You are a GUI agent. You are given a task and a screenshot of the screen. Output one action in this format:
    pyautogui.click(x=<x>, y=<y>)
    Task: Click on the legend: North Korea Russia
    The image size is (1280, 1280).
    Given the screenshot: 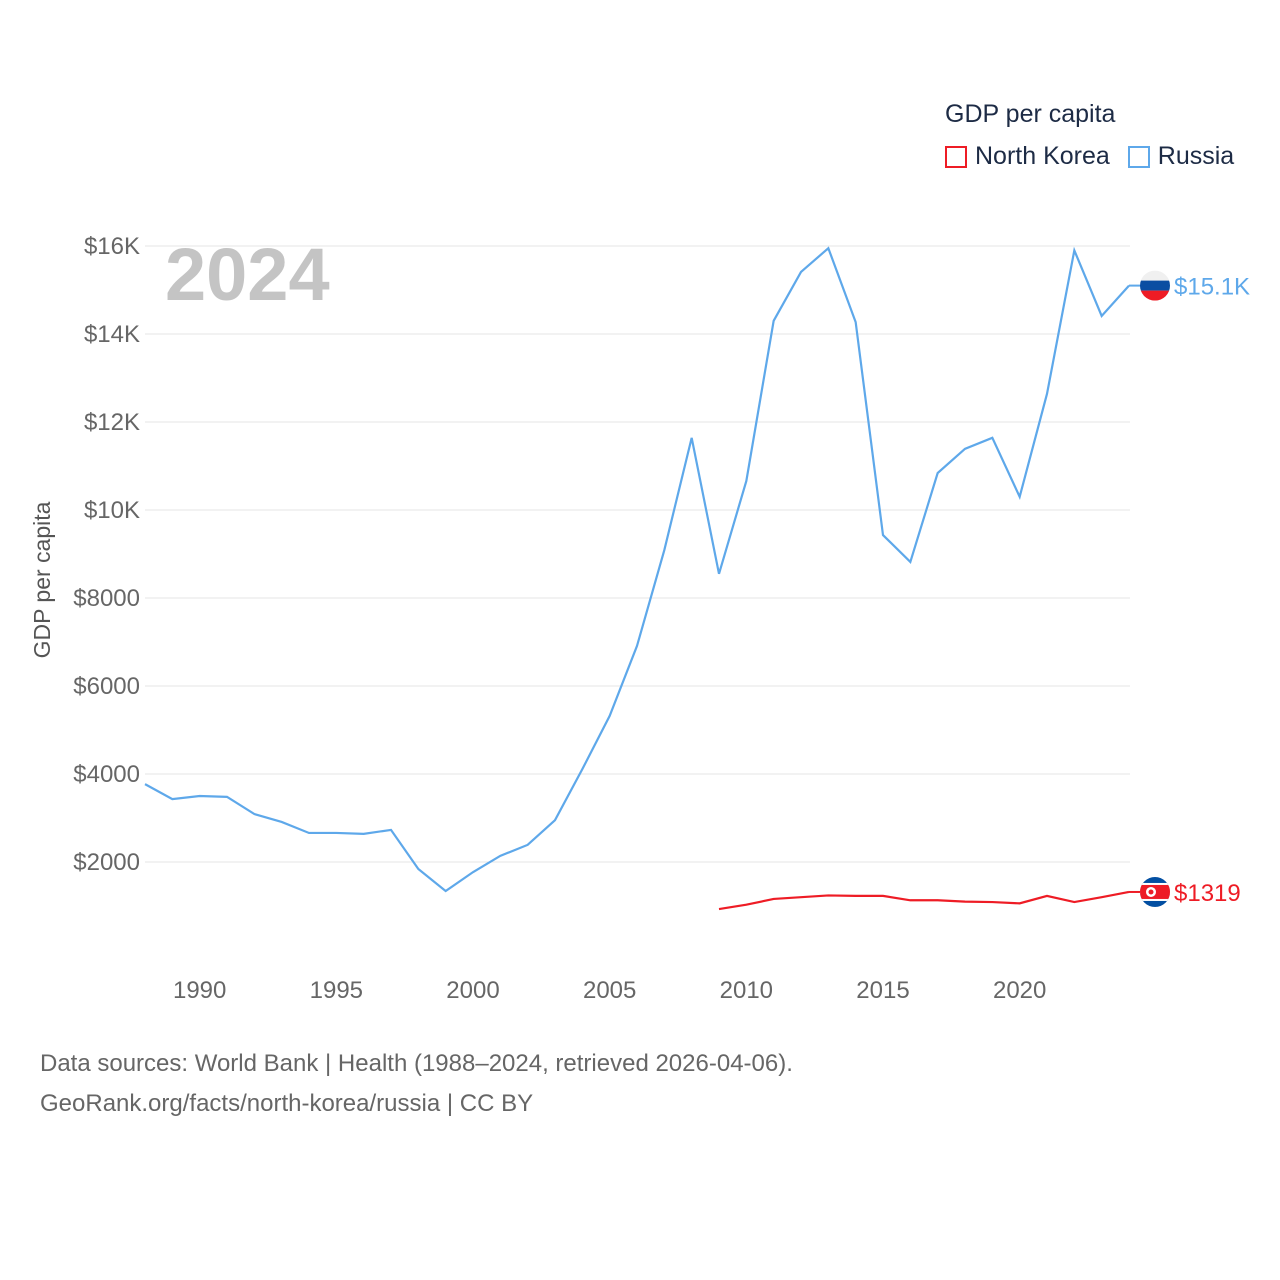 What is the action you would take?
    pyautogui.click(x=1098, y=156)
    